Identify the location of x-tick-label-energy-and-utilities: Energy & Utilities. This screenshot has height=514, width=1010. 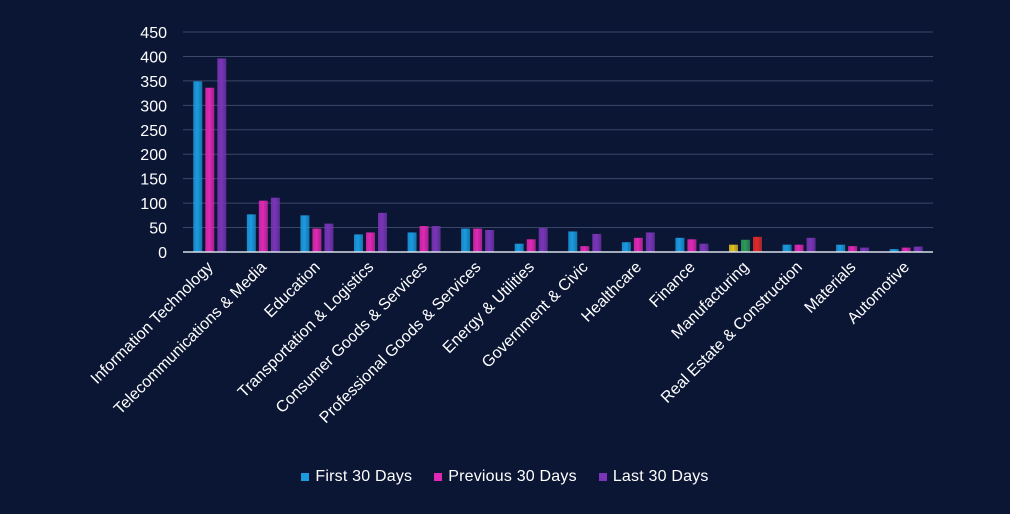
(489, 308).